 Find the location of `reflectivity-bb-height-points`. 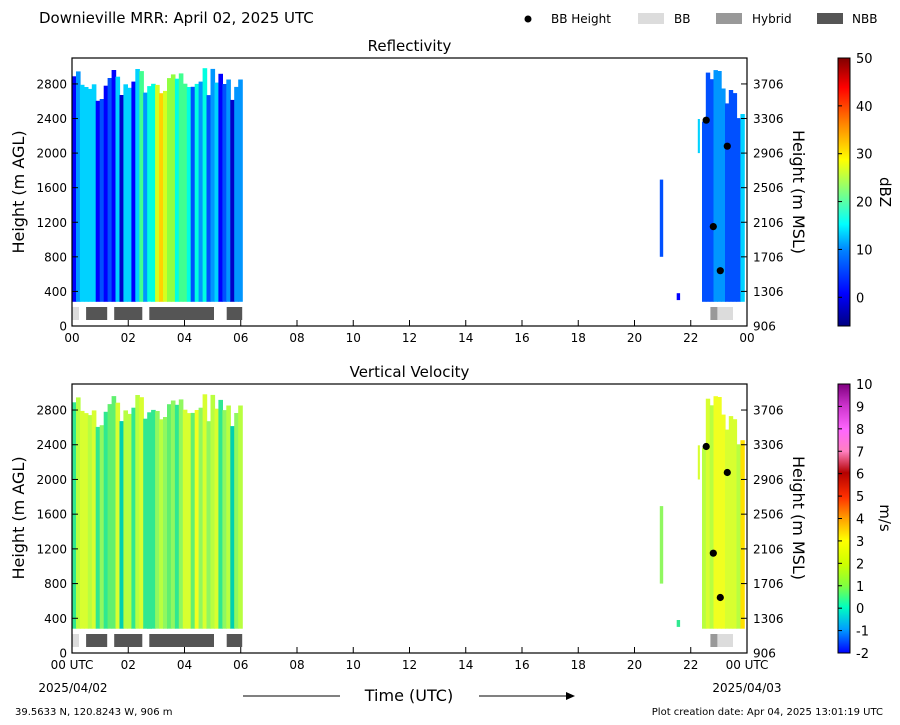

reflectivity-bb-height-points is located at coordinates (716, 195).